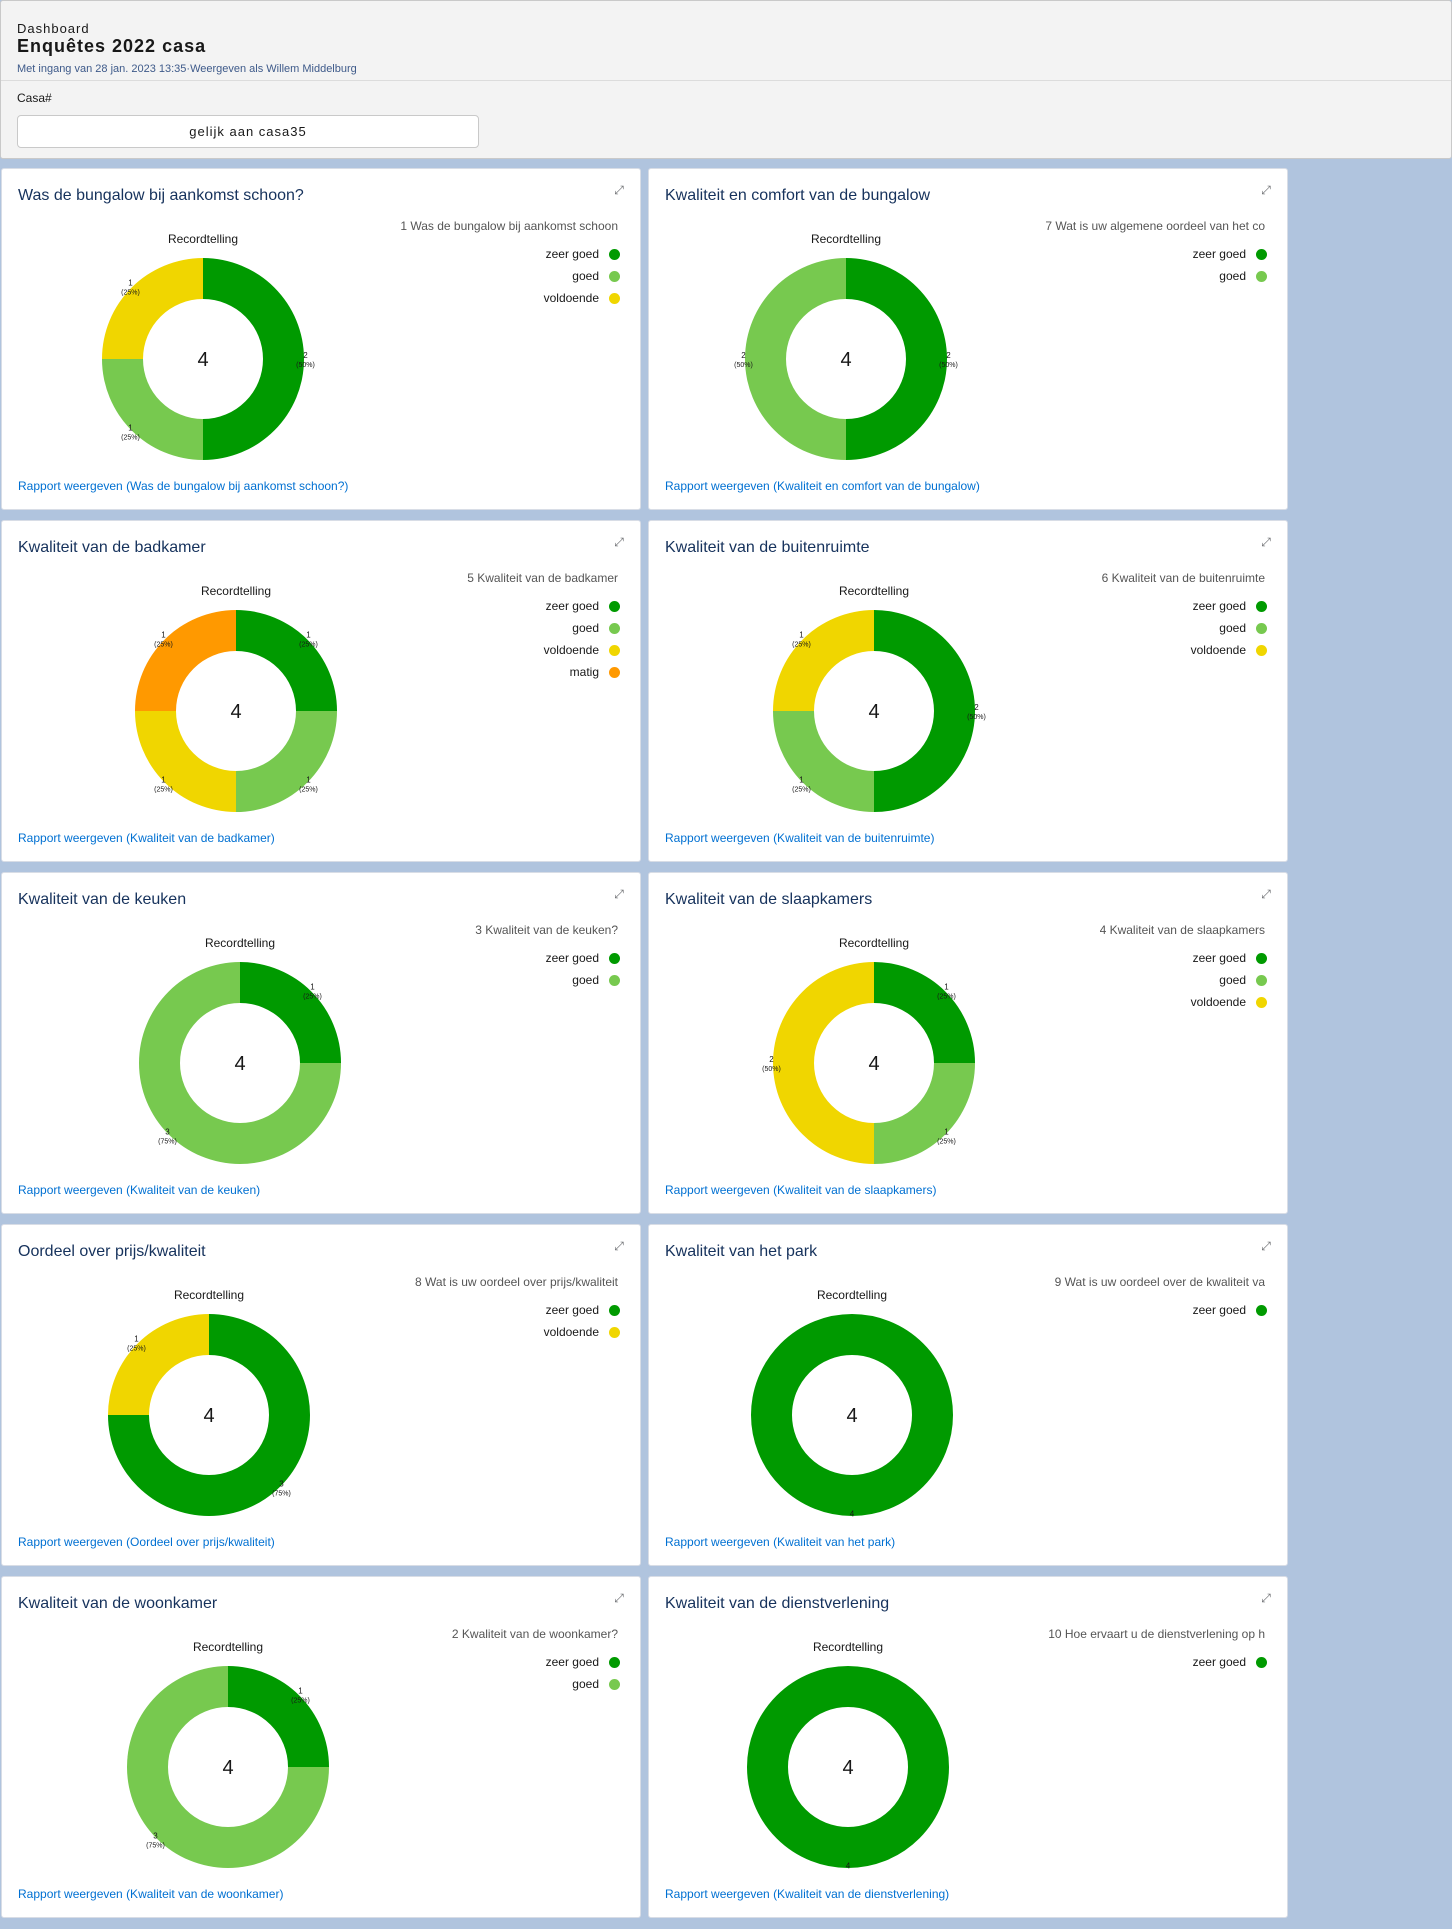 The width and height of the screenshot is (1452, 1929). What do you see at coordinates (112, 1251) in the screenshot?
I see `card-title: Oordeel over prijs/kwaliteit` at bounding box center [112, 1251].